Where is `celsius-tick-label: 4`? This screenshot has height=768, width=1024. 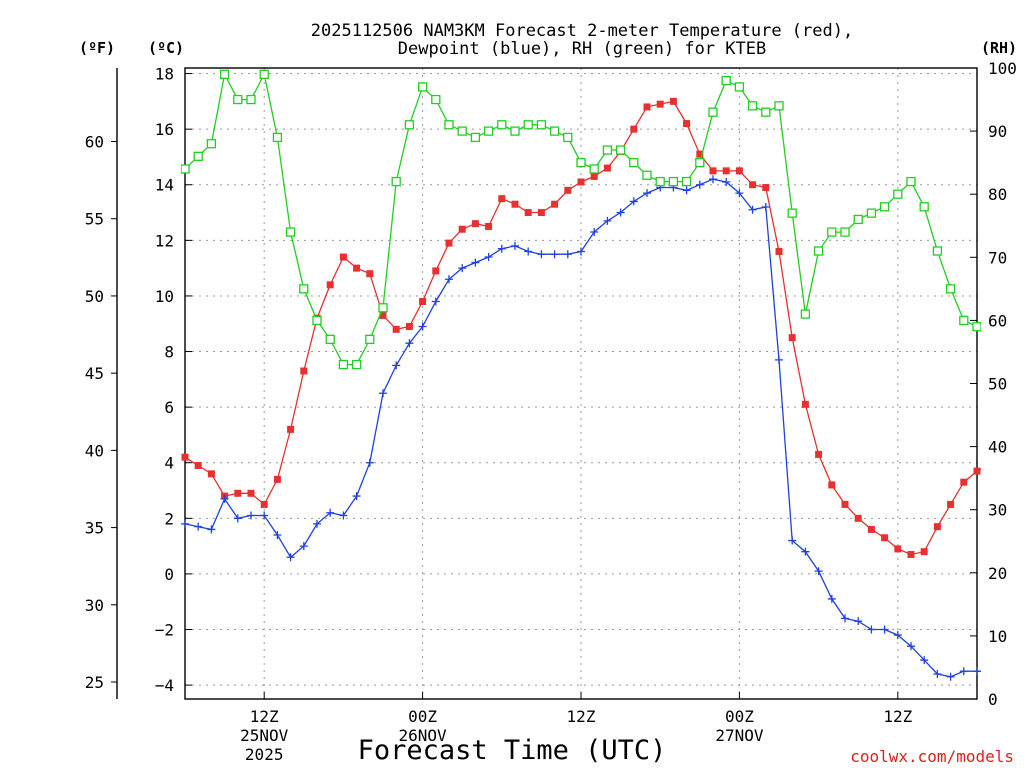 celsius-tick-label: 4 is located at coordinates (169, 463).